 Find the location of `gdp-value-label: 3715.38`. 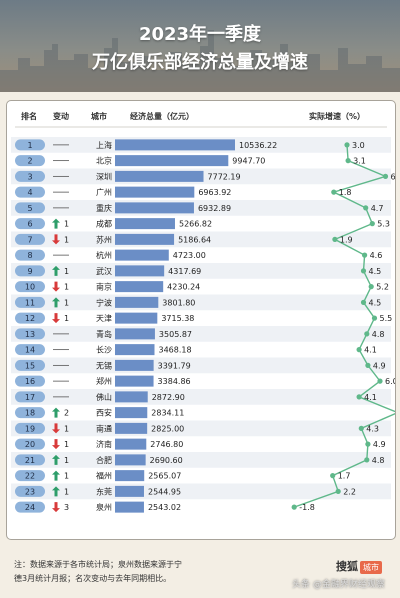

gdp-value-label: 3715.38 is located at coordinates (177, 318).